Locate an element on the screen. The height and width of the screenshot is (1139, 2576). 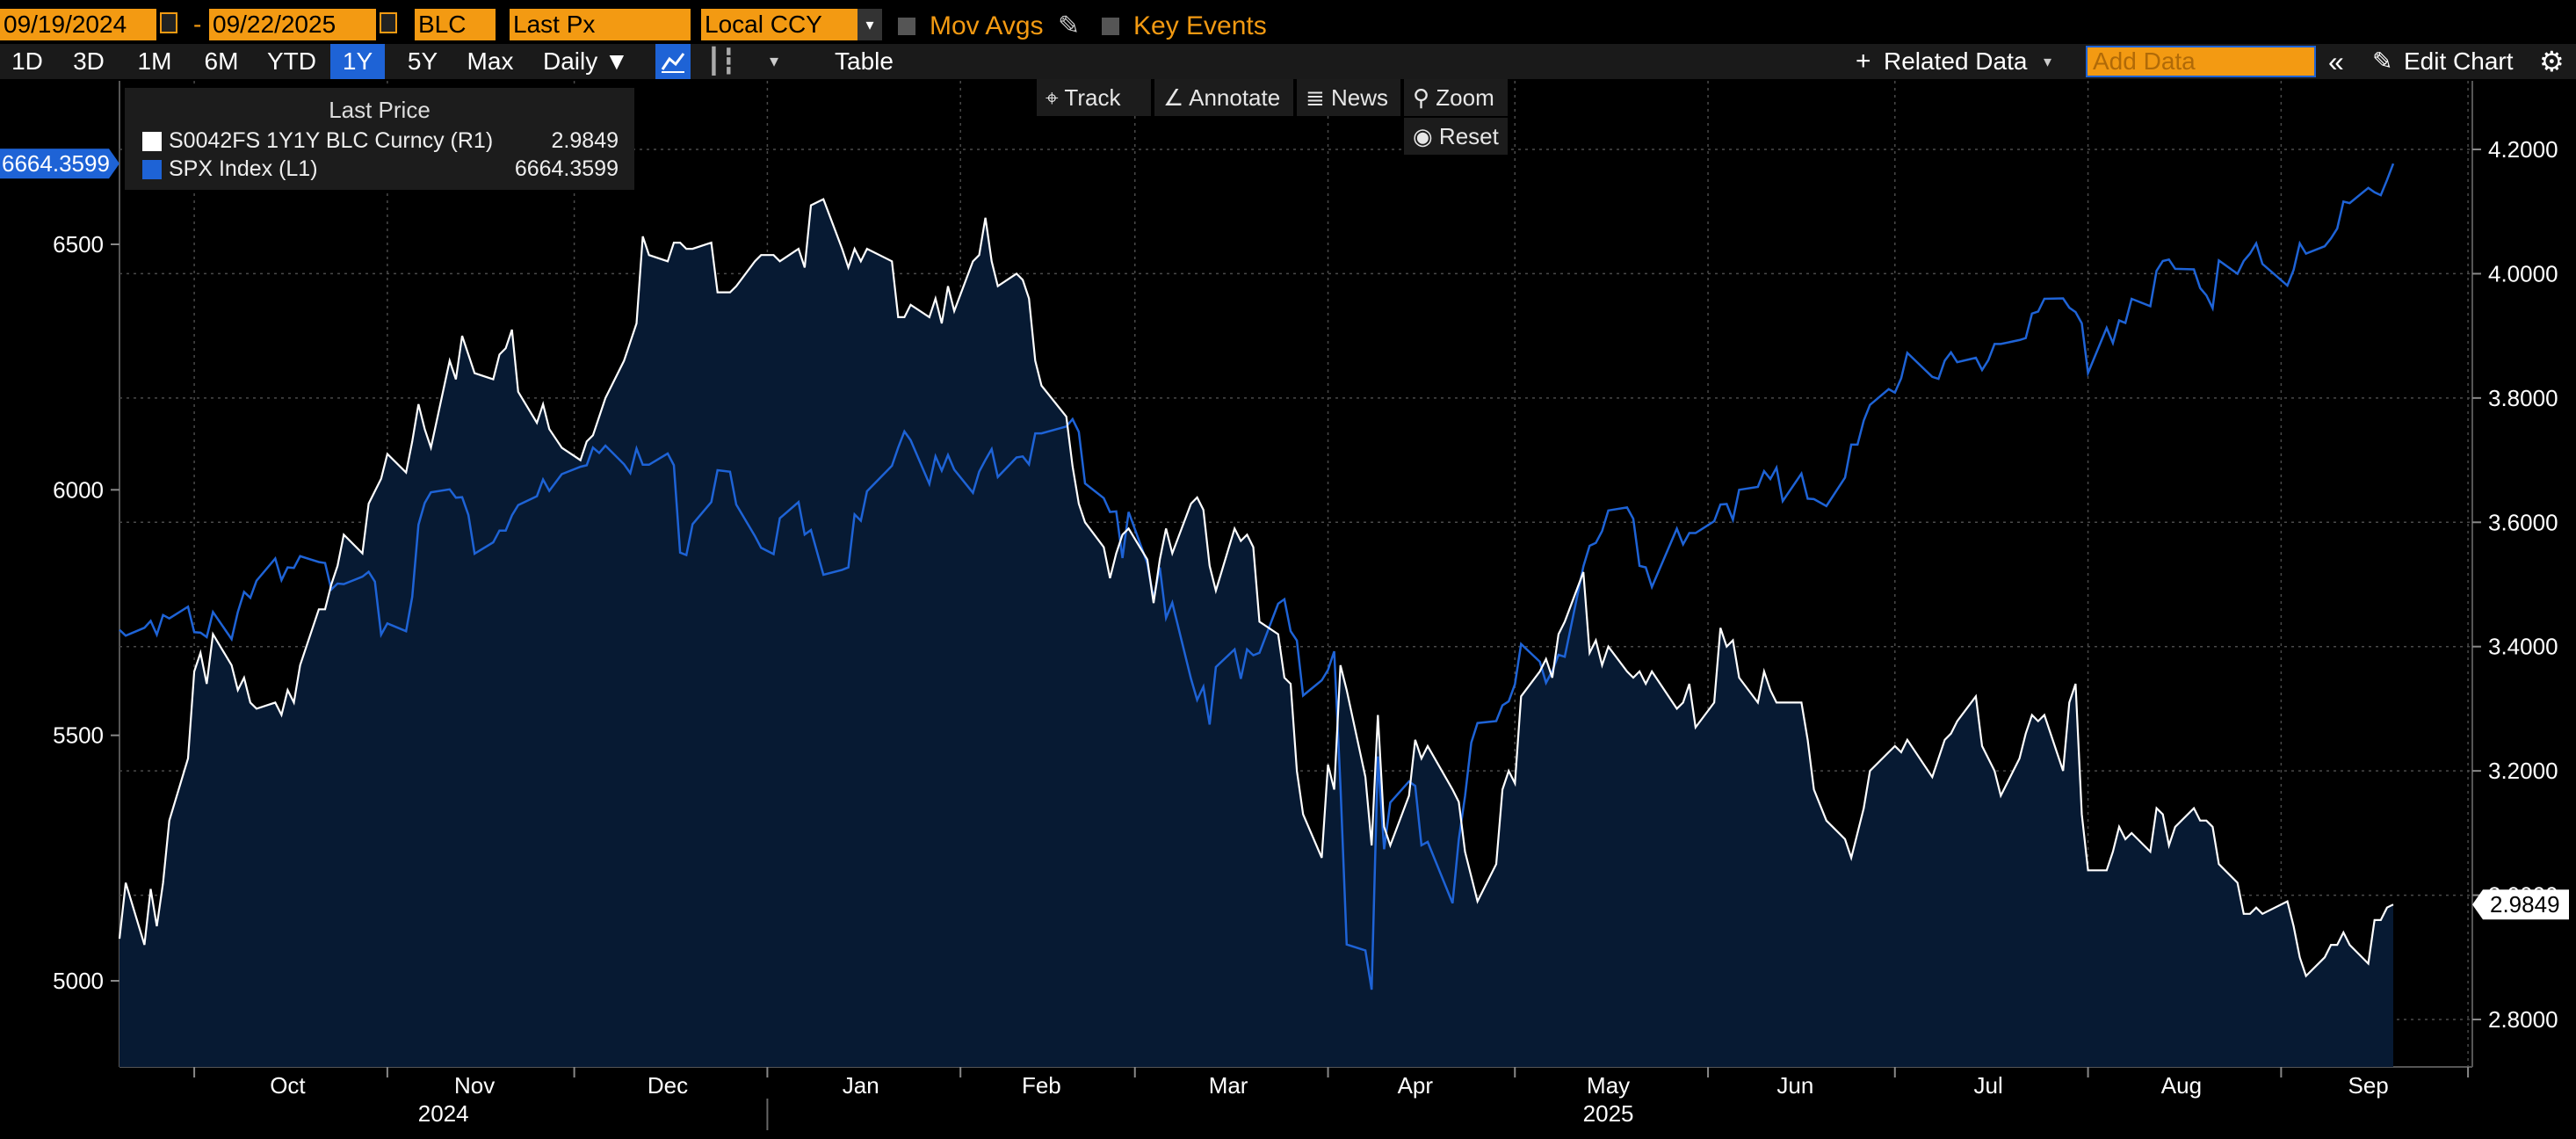
last-value-label-left: 6664.3599 is located at coordinates (56, 163).